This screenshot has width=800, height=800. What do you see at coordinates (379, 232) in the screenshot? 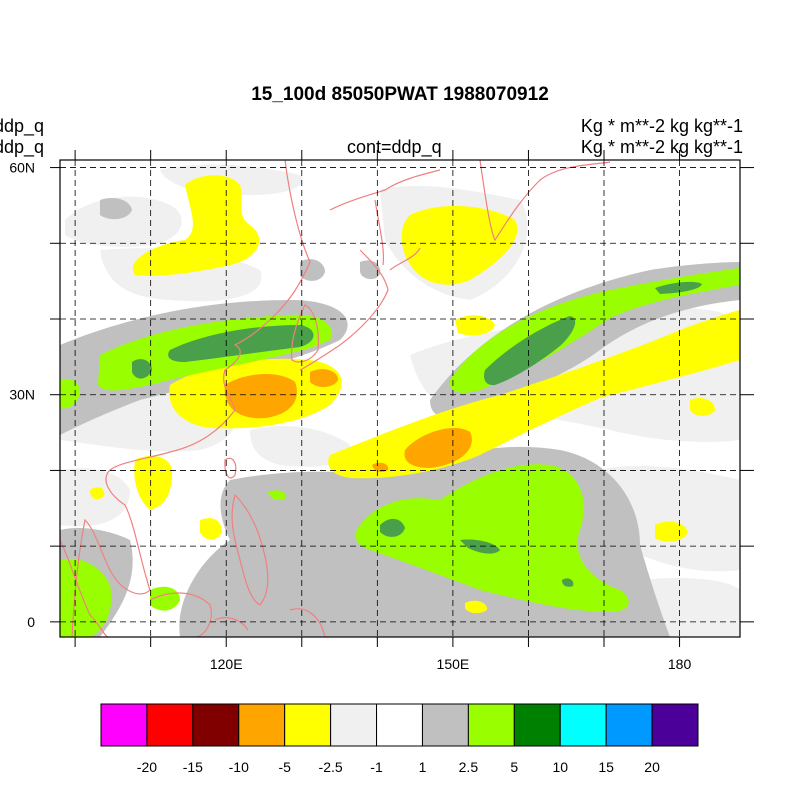
I see `coastline-sakhalin` at bounding box center [379, 232].